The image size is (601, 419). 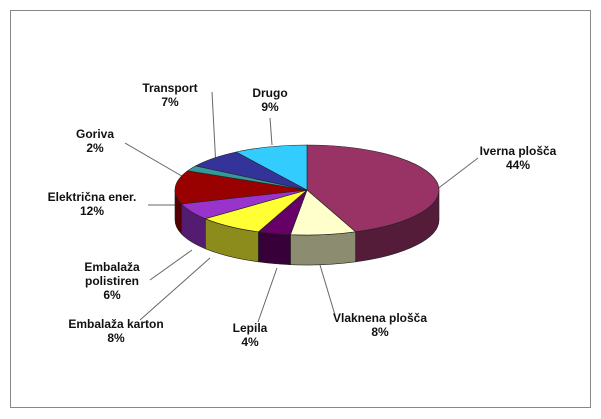 What do you see at coordinates (92, 211) in the screenshot?
I see `label-value: 12%` at bounding box center [92, 211].